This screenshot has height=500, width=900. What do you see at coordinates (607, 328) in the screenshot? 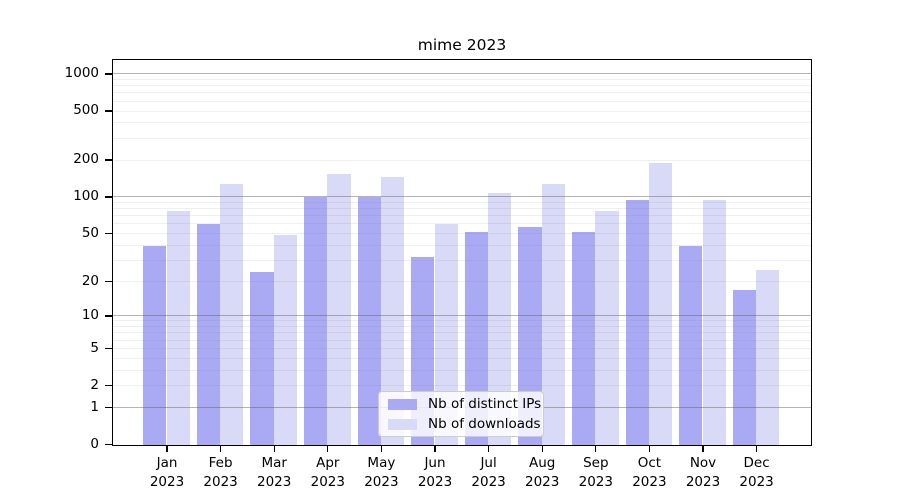
I see `bar-downloads-sep` at bounding box center [607, 328].